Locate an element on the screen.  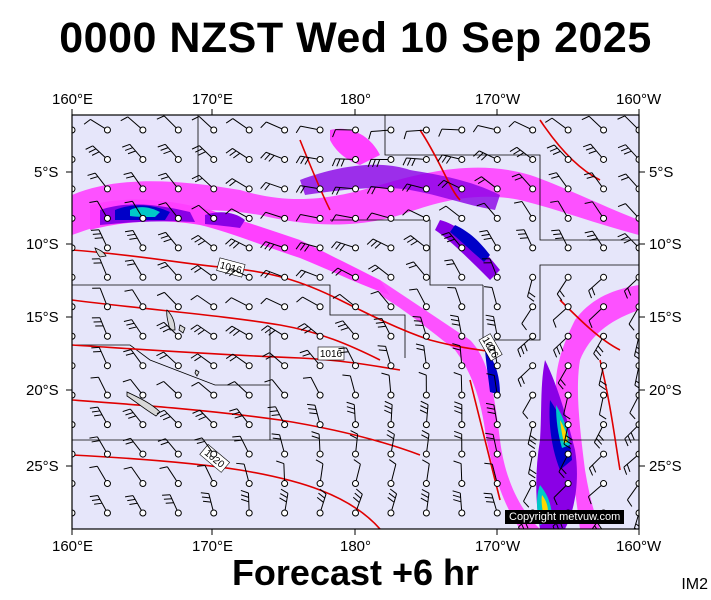
left-lat-label: 25°S is located at coordinates (42, 466).